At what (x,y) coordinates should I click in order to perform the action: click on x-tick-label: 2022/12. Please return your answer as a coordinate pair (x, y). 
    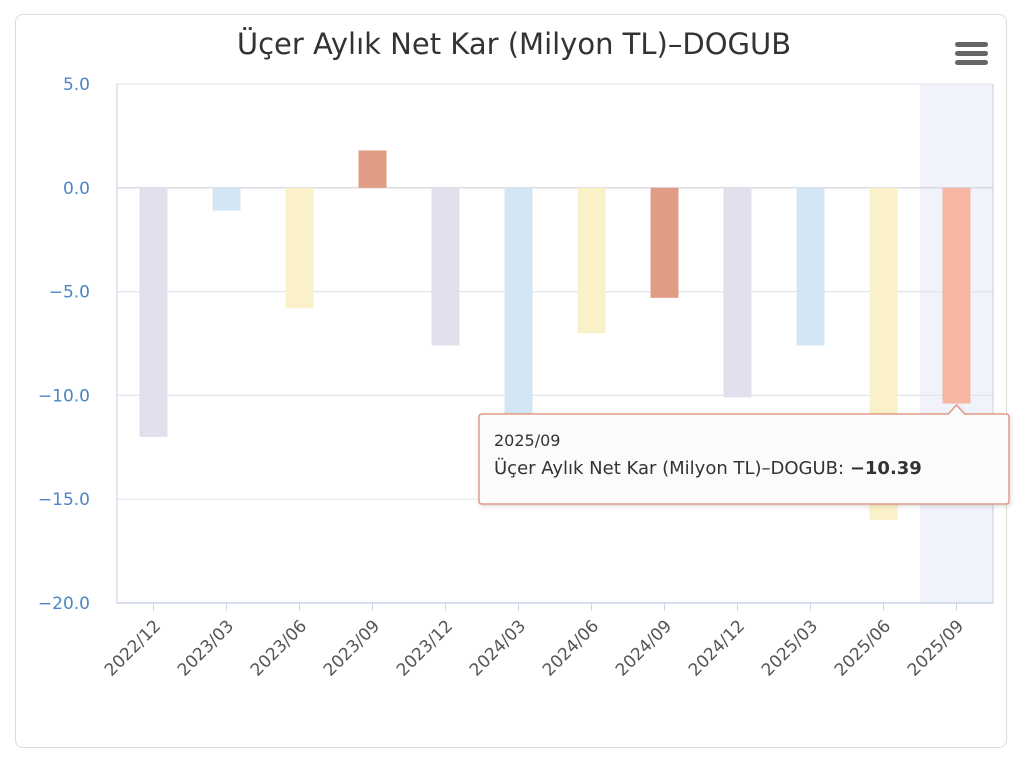
    Looking at the image, I should click on (133, 648).